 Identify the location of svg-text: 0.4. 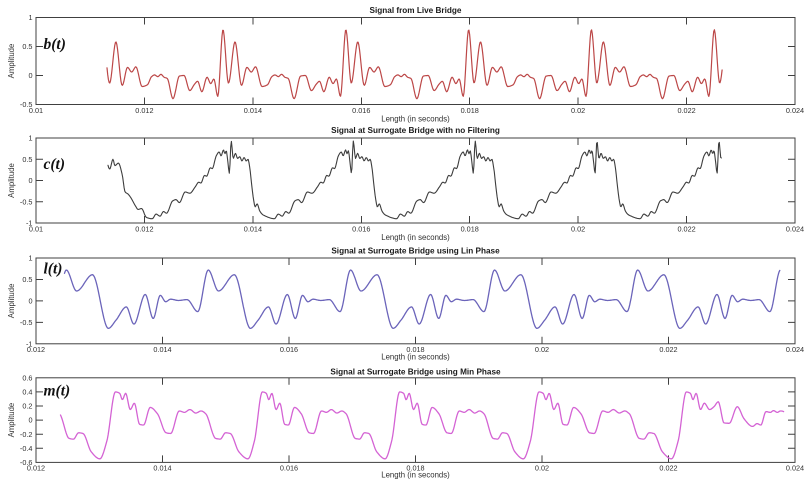
(27, 392).